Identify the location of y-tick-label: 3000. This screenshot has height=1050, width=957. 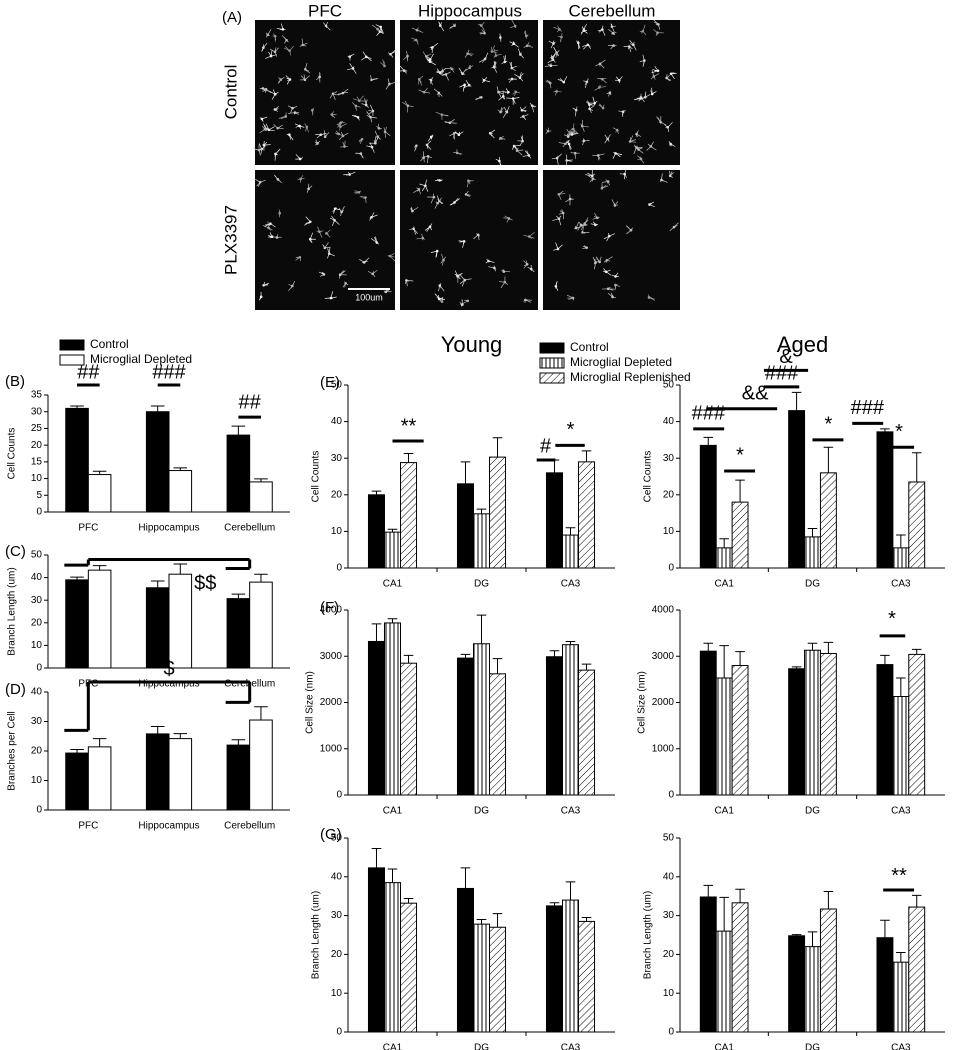
(331, 656).